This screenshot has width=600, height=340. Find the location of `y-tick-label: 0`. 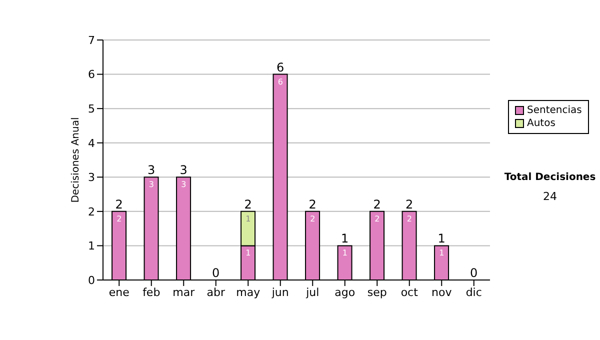

y-tick-label: 0 is located at coordinates (91, 280).